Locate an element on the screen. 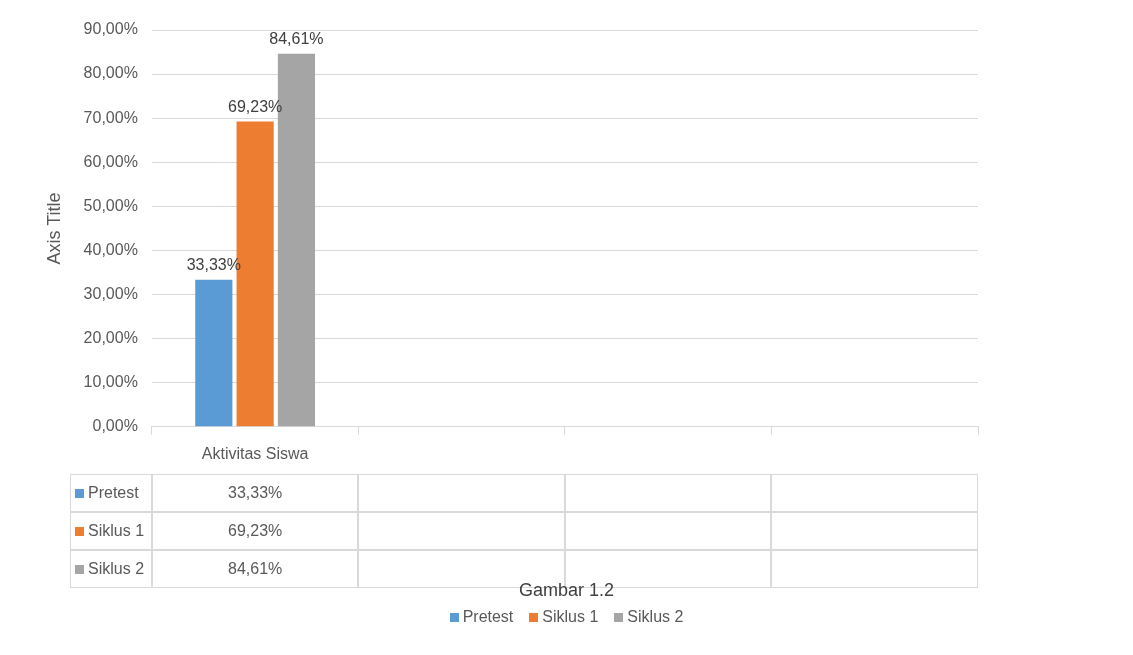  y-tick-label: 70,00% is located at coordinates (110, 117).